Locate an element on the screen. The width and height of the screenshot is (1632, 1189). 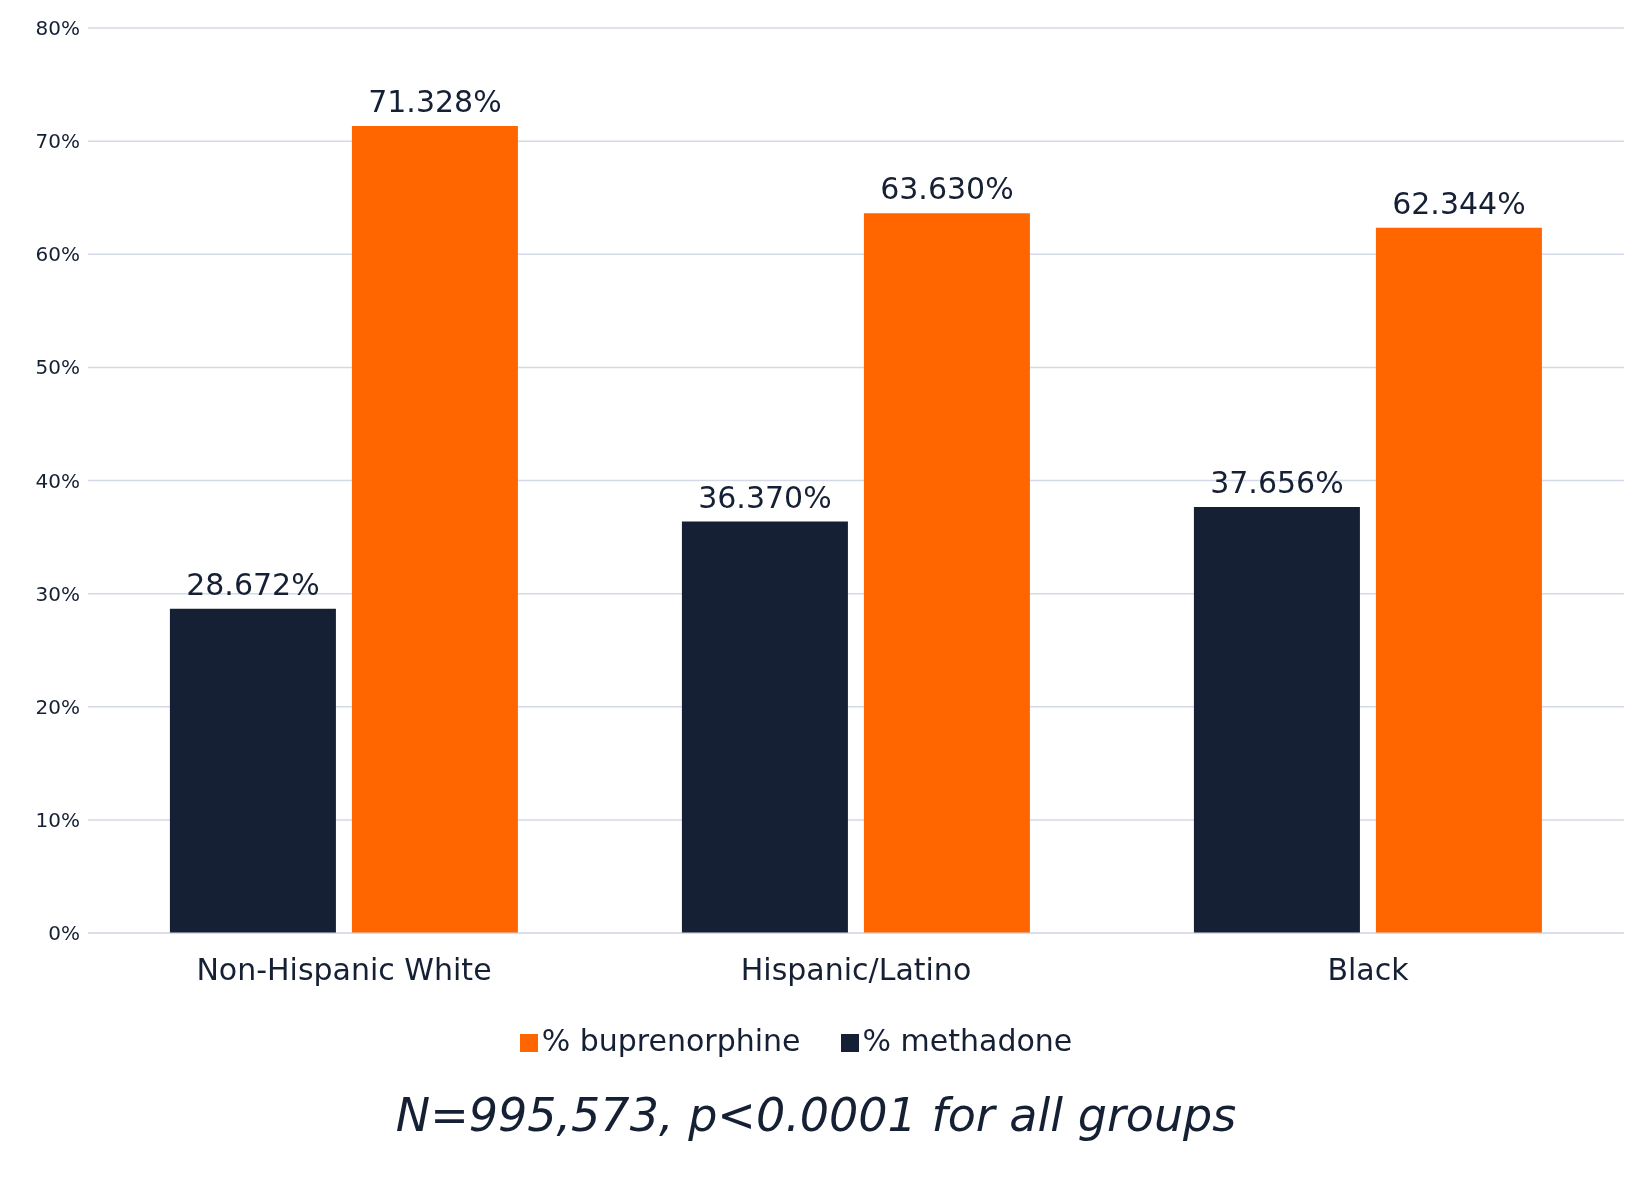
legend-label: % methadone is located at coordinates (967, 1040).